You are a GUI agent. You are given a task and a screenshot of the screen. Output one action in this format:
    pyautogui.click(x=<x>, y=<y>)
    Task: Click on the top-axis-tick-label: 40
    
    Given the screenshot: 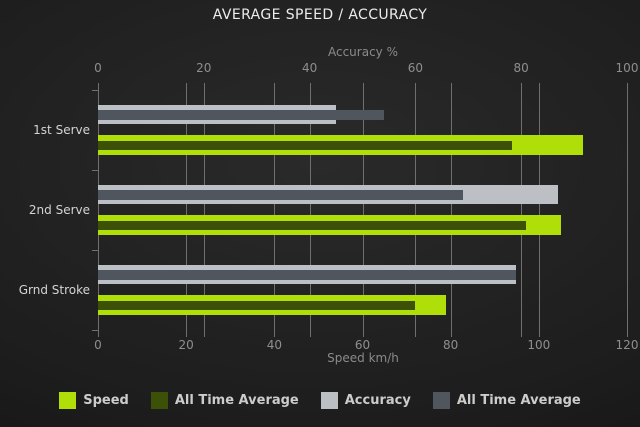 What is the action you would take?
    pyautogui.click(x=309, y=68)
    